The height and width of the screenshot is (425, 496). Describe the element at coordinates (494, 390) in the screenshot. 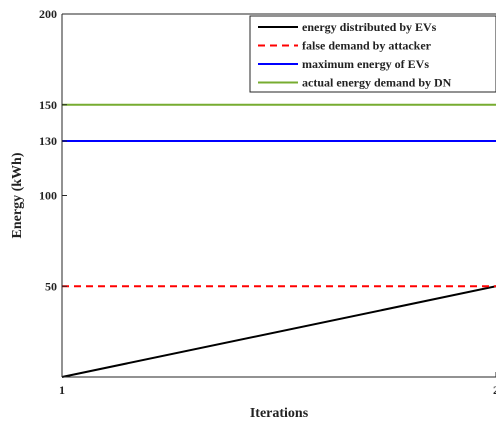

I see `x-tick-label: 2` at that location.